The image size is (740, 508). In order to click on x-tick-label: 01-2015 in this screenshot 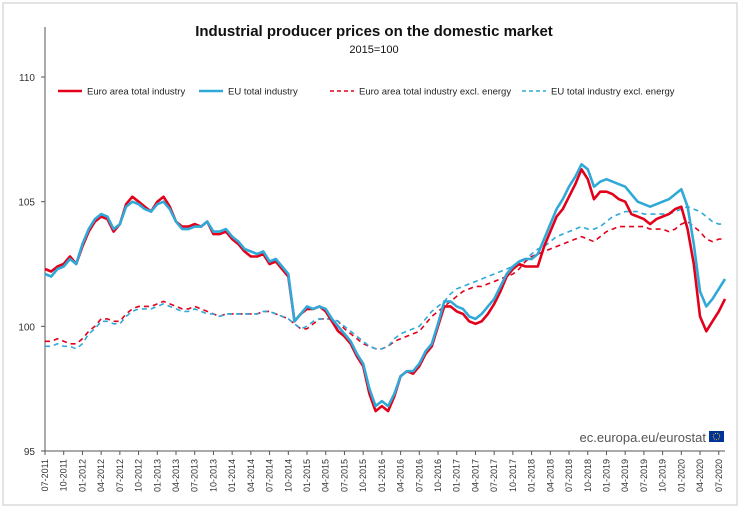, I will do `click(307, 475)`.